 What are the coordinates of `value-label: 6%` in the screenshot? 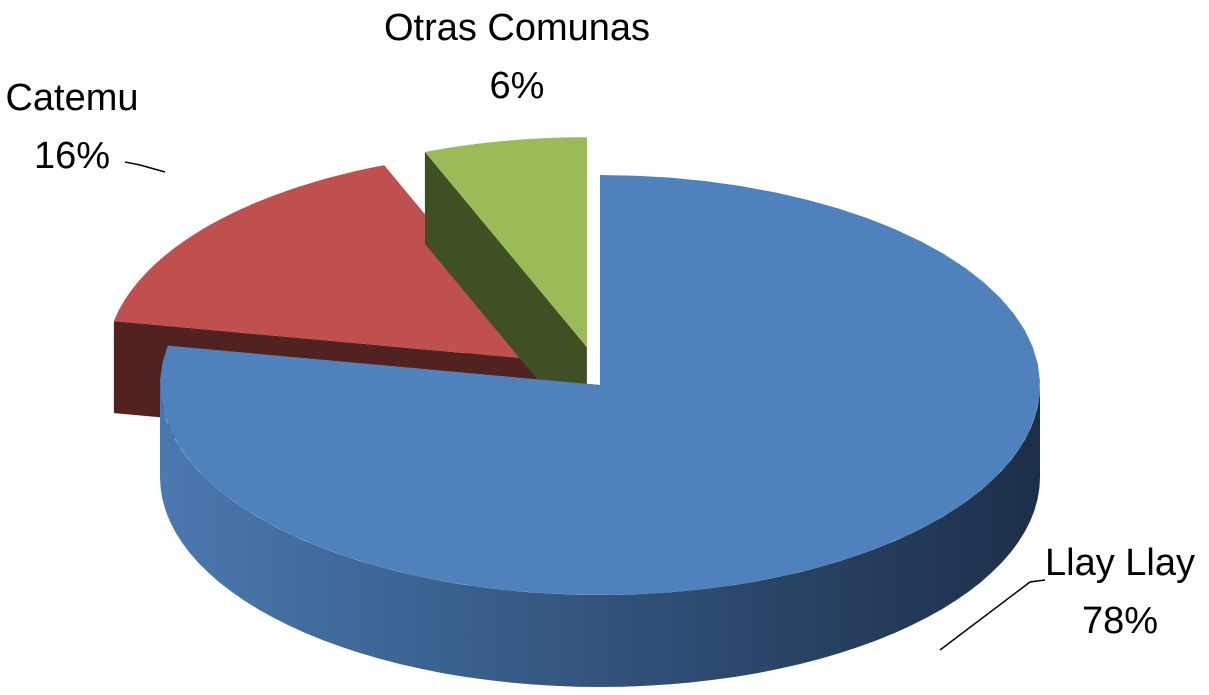 It's located at (517, 86).